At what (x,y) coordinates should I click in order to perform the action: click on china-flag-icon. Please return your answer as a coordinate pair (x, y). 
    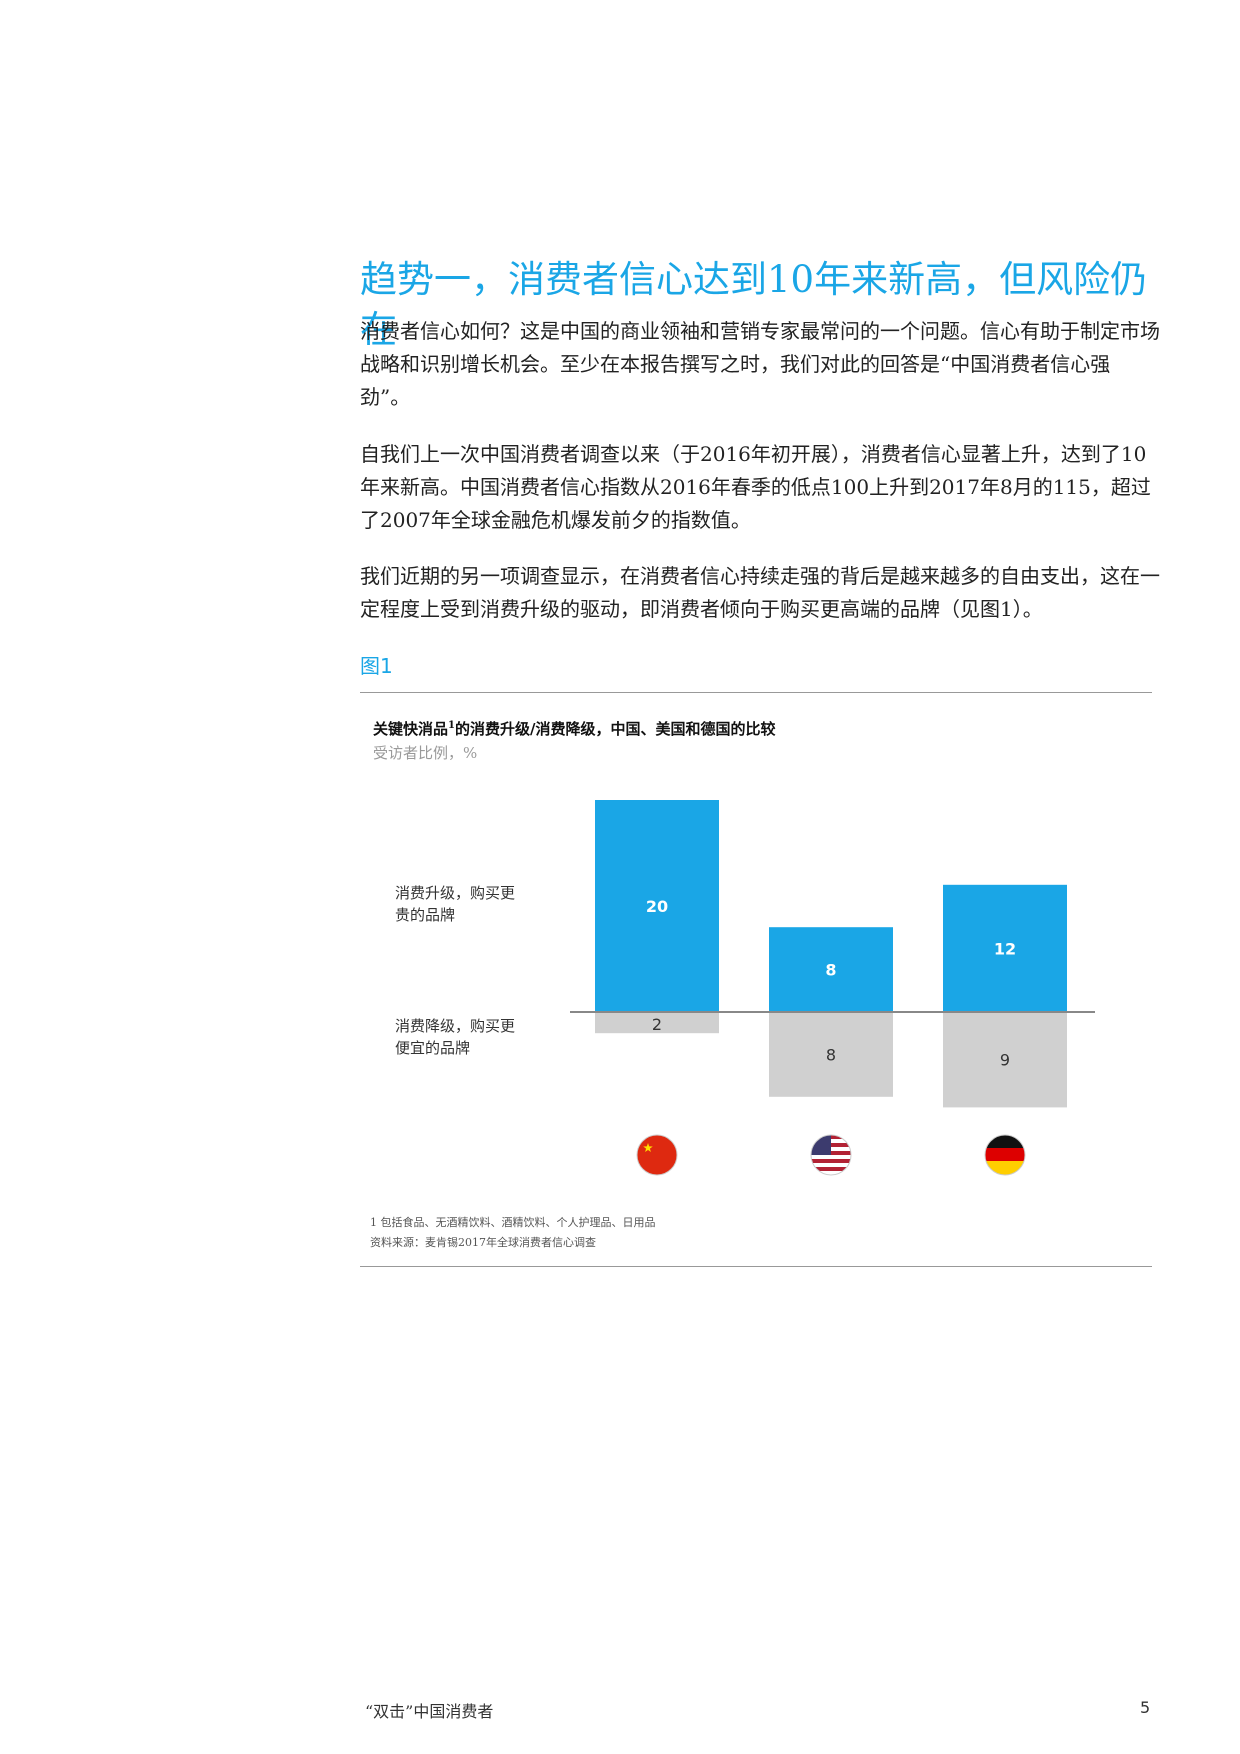
    Looking at the image, I should click on (657, 1155).